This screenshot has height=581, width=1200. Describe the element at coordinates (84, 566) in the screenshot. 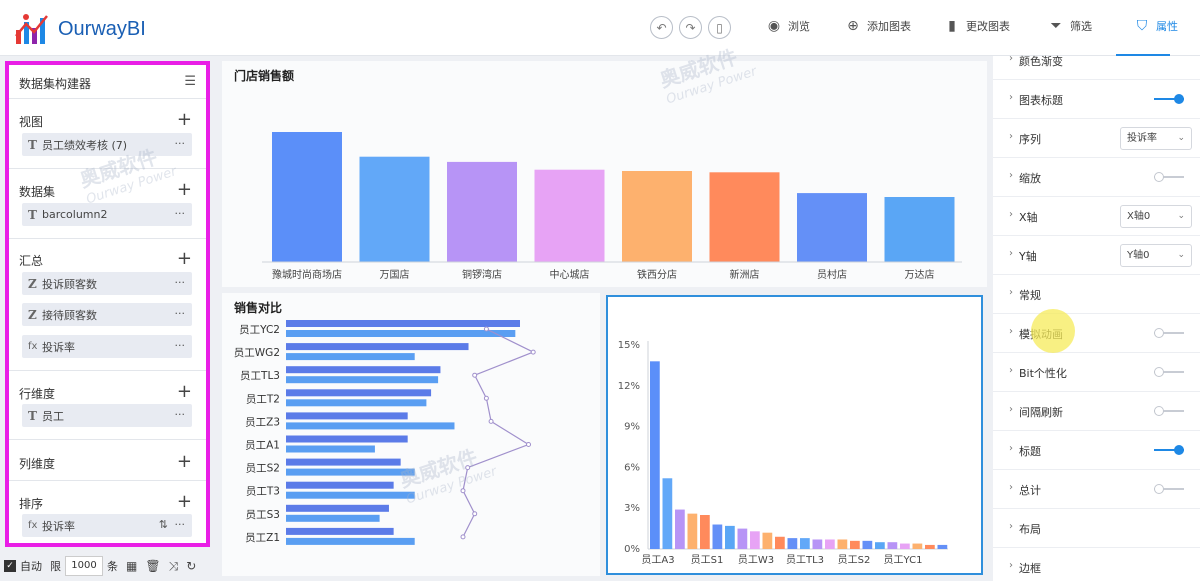

I see `limit-input: 1000` at that location.